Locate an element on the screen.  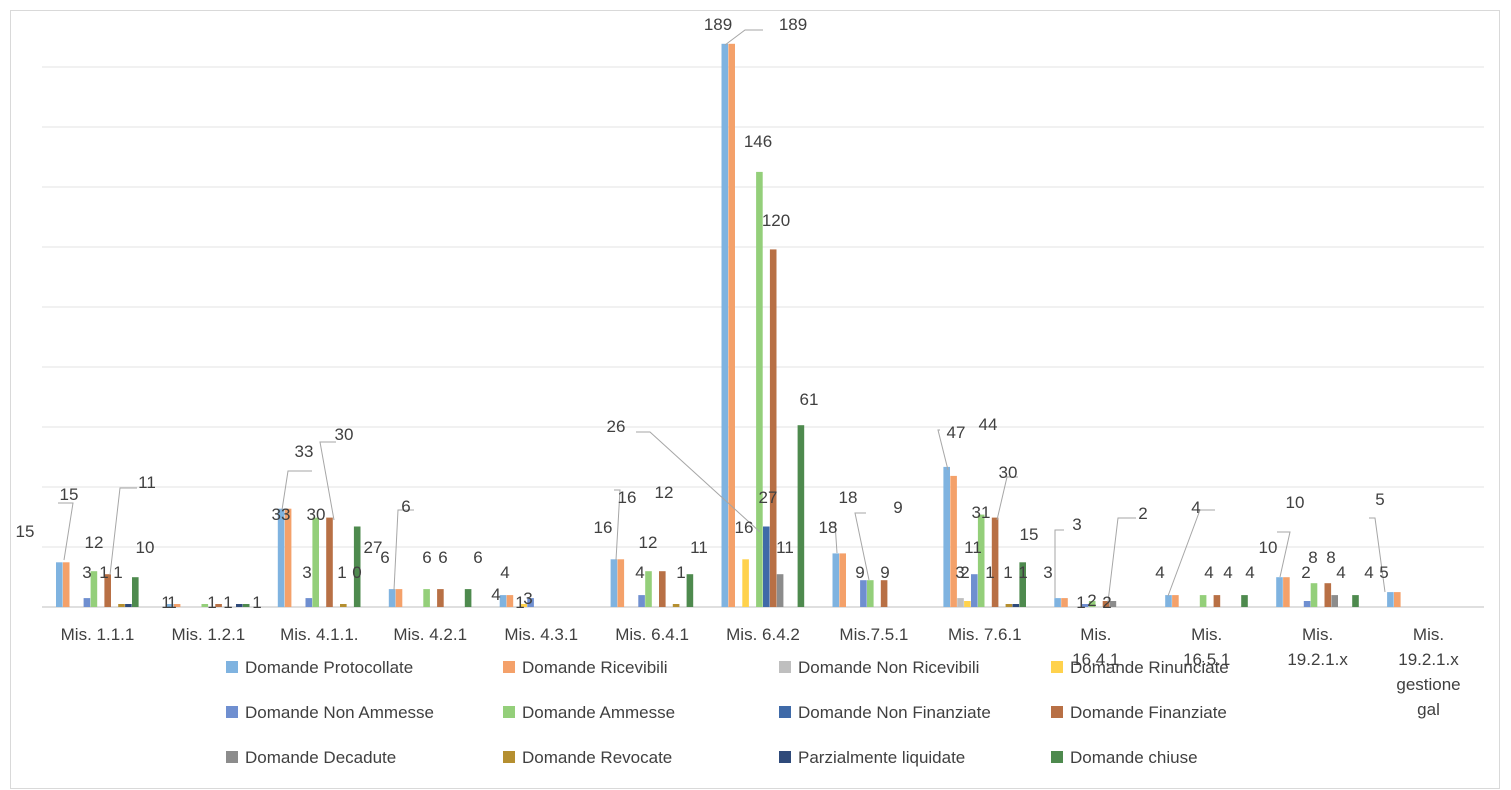
data-label: 33 is located at coordinates (281, 514).